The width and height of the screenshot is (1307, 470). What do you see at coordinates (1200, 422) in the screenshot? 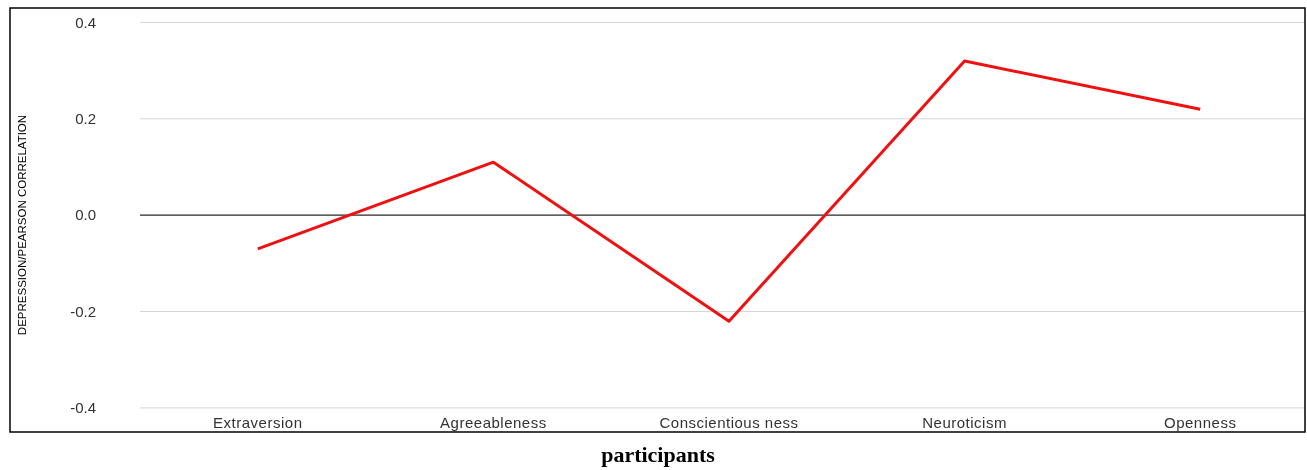
I see `x-tick-label: Openness` at bounding box center [1200, 422].